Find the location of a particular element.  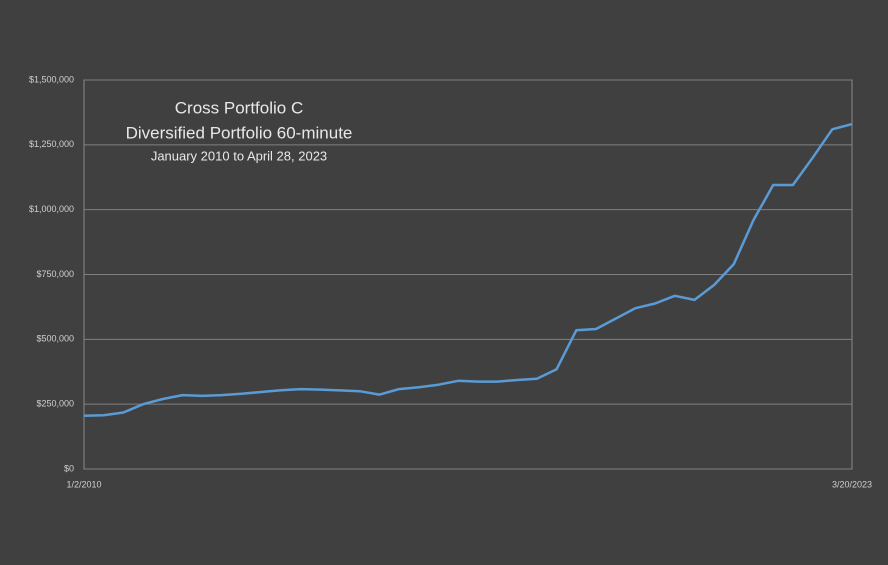

x-tick-label: 1/2/2010 is located at coordinates (83, 484).